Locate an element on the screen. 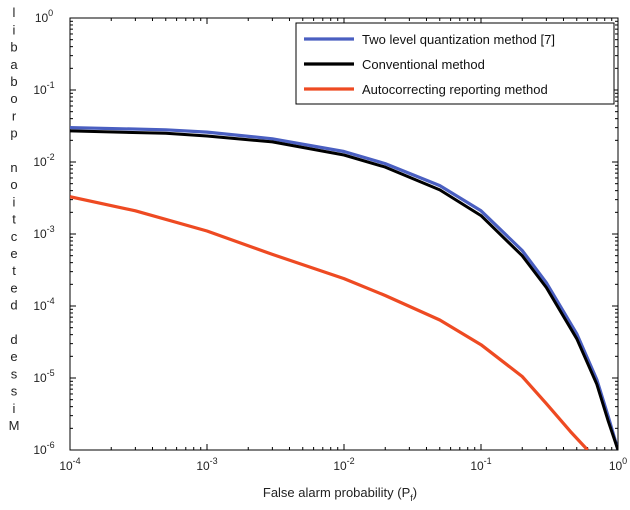  x-tick-label: 10⁻⁴ is located at coordinates (69, 464).